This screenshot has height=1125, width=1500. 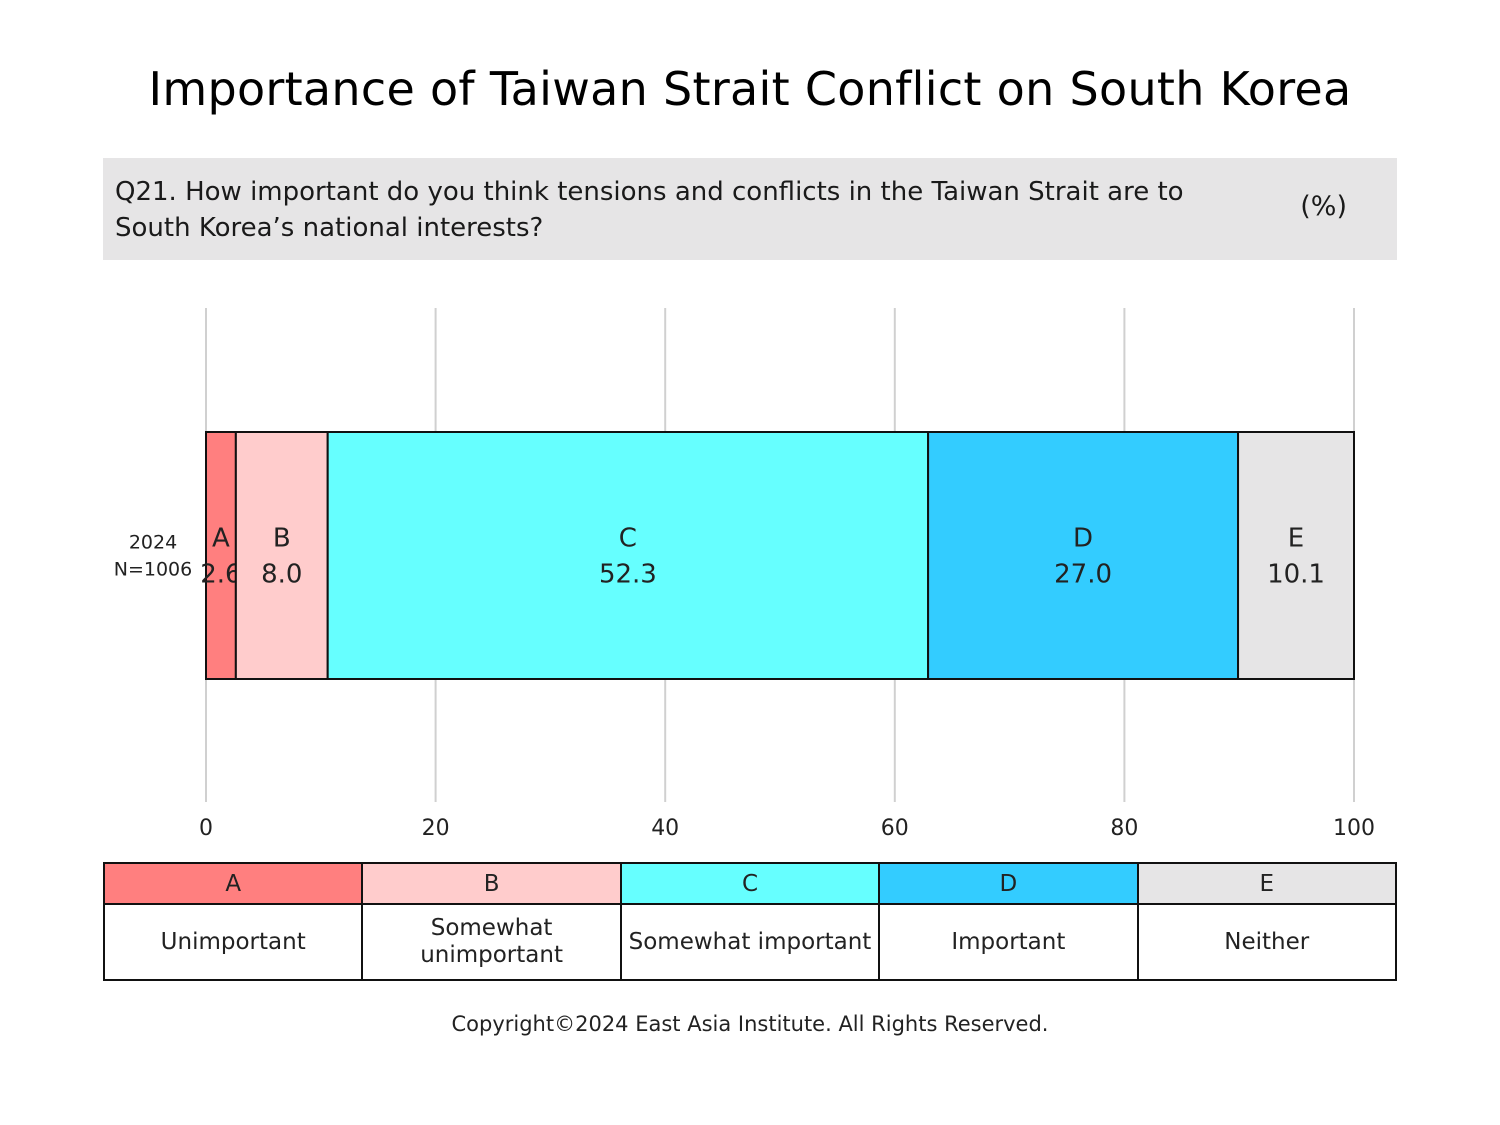 I want to click on bar-segment-b, so click(x=281, y=555).